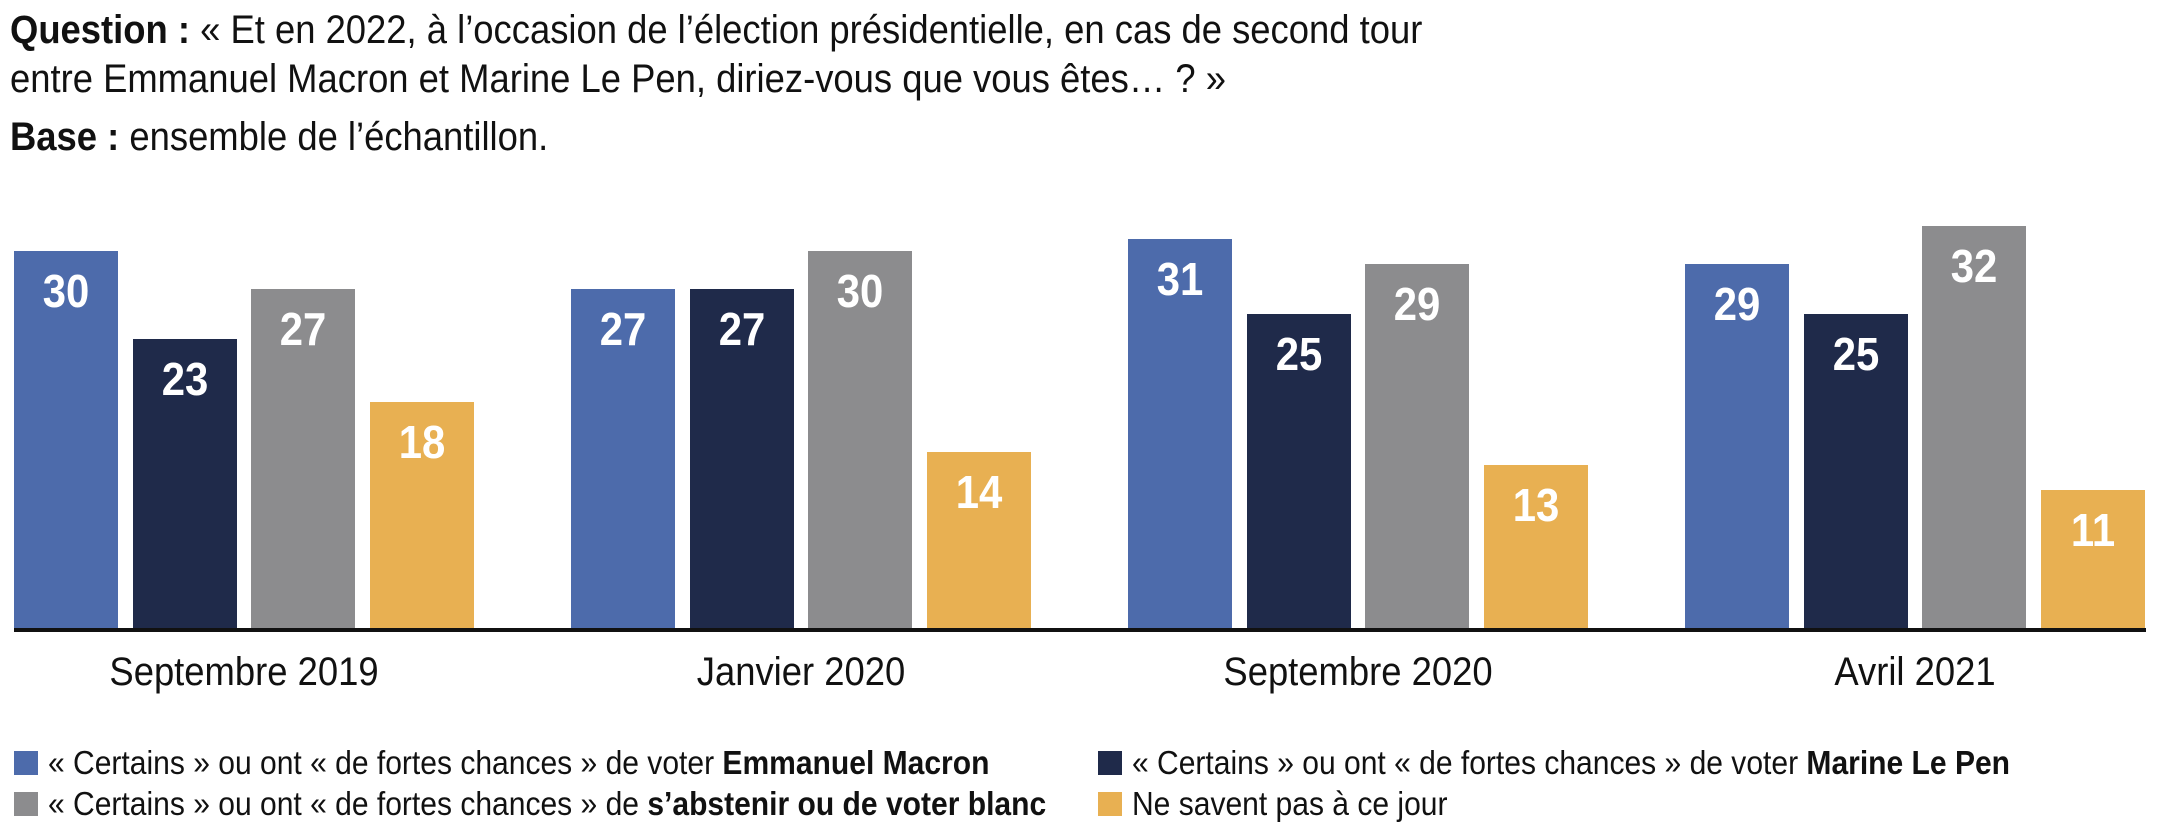 This screenshot has height=838, width=2160. What do you see at coordinates (1080, 630) in the screenshot?
I see `x-axis-line` at bounding box center [1080, 630].